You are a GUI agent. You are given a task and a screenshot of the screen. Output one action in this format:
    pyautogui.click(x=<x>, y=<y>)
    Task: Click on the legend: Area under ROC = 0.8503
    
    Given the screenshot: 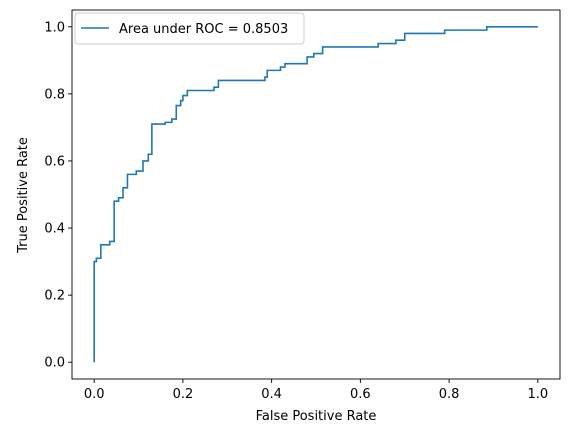 What is the action you would take?
    pyautogui.click(x=189, y=28)
    